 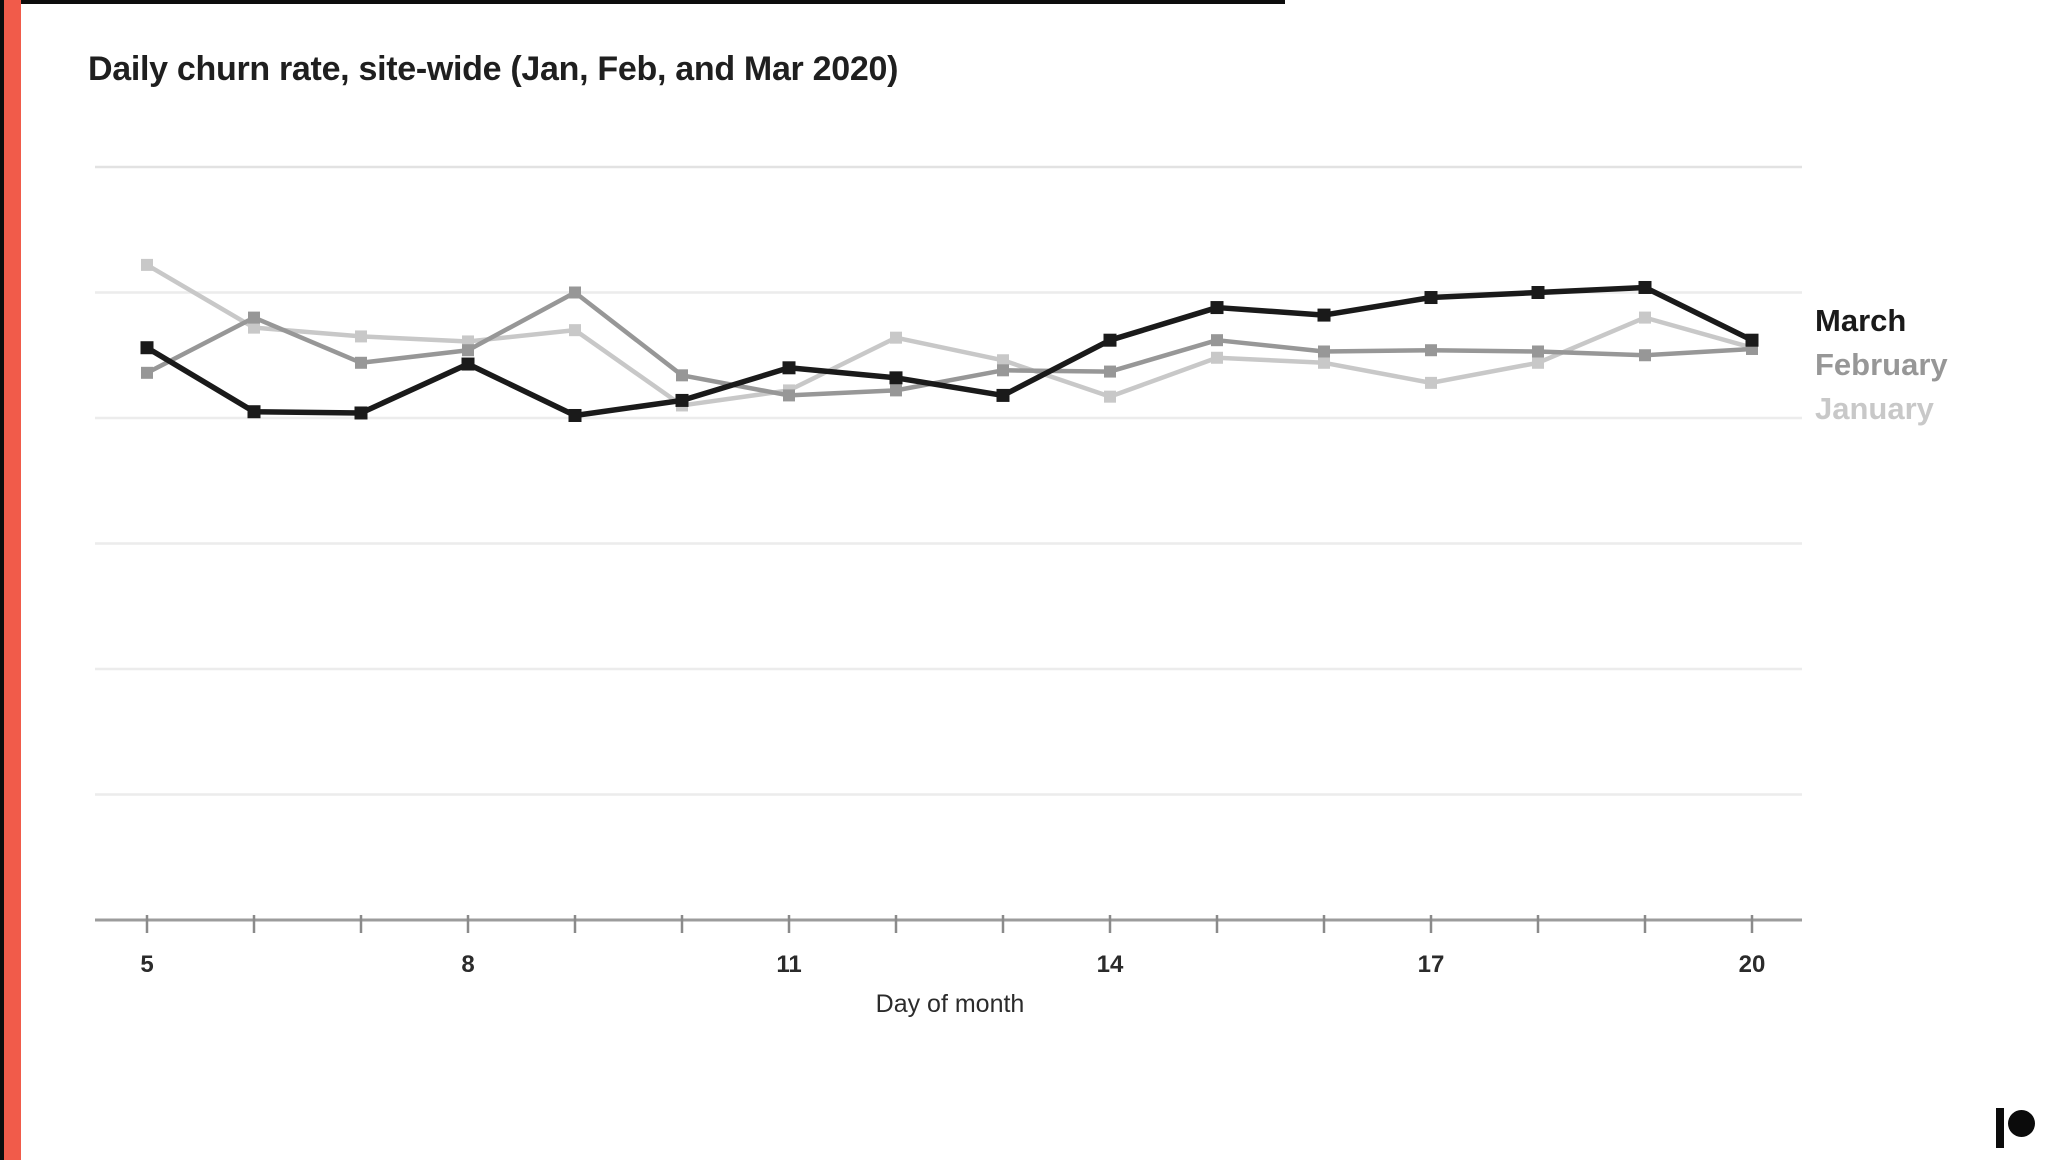 What do you see at coordinates (2021, 1123) in the screenshot?
I see `patreon-logo-circle` at bounding box center [2021, 1123].